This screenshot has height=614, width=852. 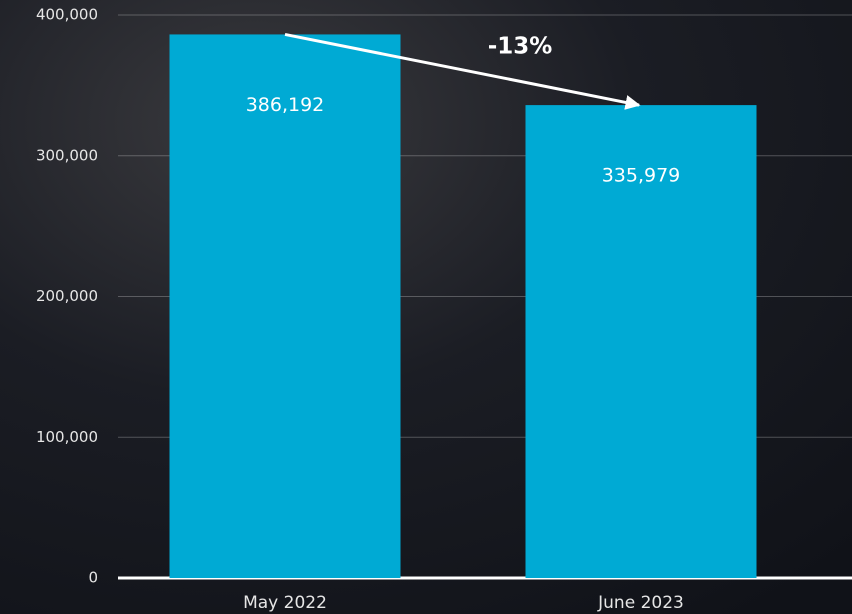 What do you see at coordinates (67, 437) in the screenshot?
I see `y-tick-label: 100,000` at bounding box center [67, 437].